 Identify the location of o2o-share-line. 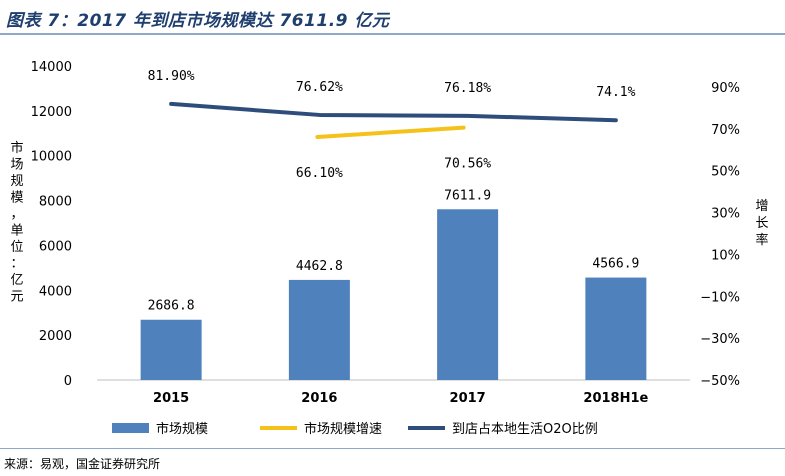
(393, 112).